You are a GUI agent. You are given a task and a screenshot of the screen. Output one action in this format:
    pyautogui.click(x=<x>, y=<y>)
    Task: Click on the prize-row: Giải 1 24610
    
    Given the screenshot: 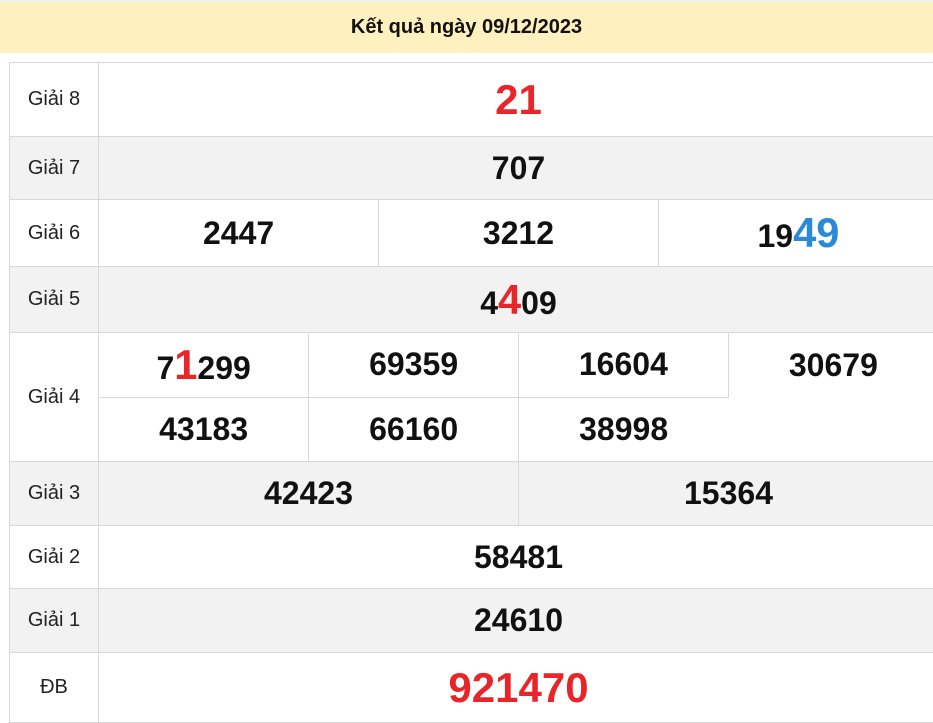 What is the action you would take?
    pyautogui.click(x=471, y=621)
    